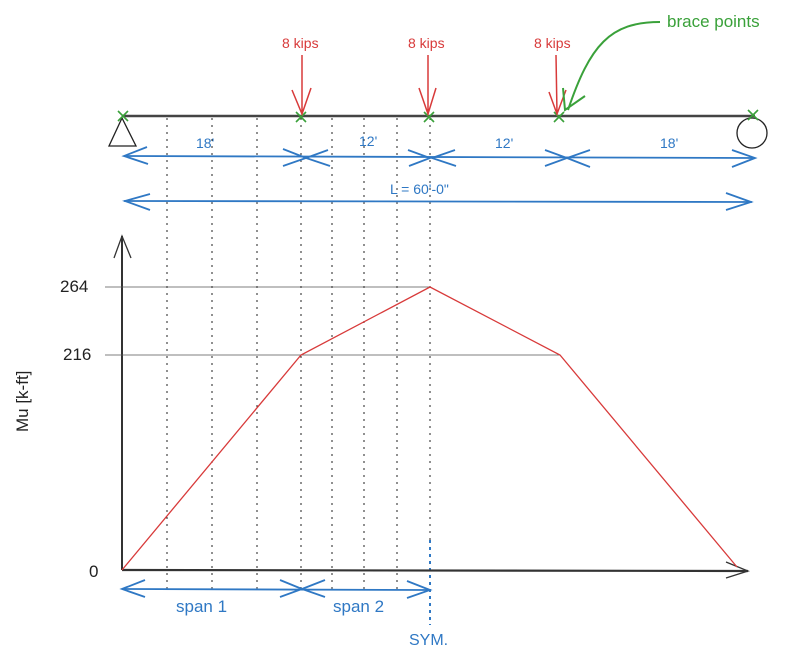 Image resolution: width=800 pixels, height=667 pixels. What do you see at coordinates (205, 143) in the screenshot?
I see `segment-label-1: 18'` at bounding box center [205, 143].